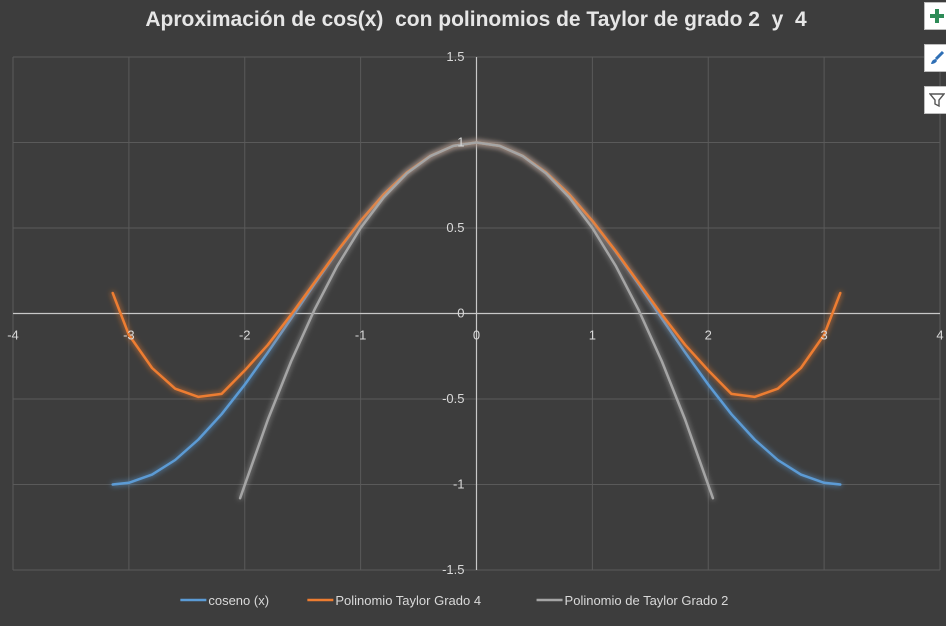 This screenshot has height=626, width=946. I want to click on paintbrush-icon, so click(938, 57).